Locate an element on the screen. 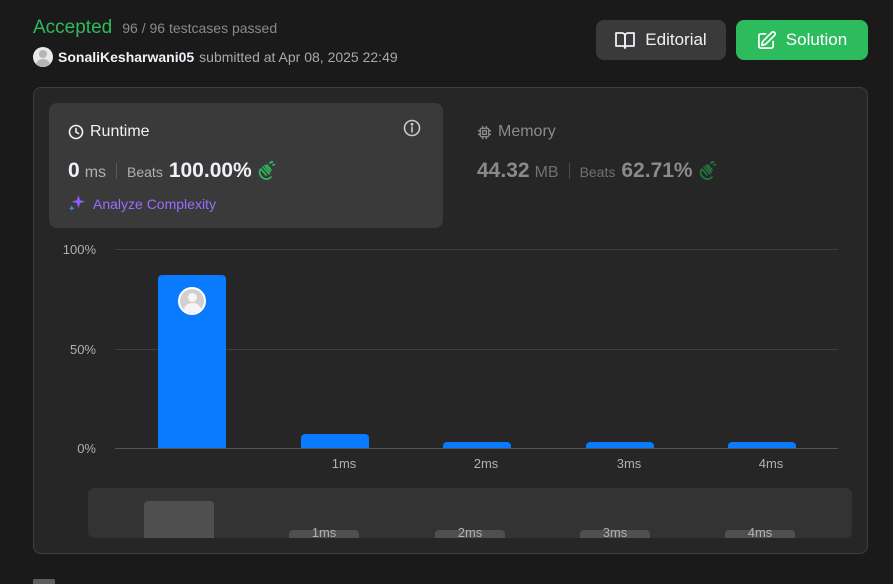 Image resolution: width=893 pixels, height=584 pixels. username-link: SonaliKesharwani05 is located at coordinates (126, 57).